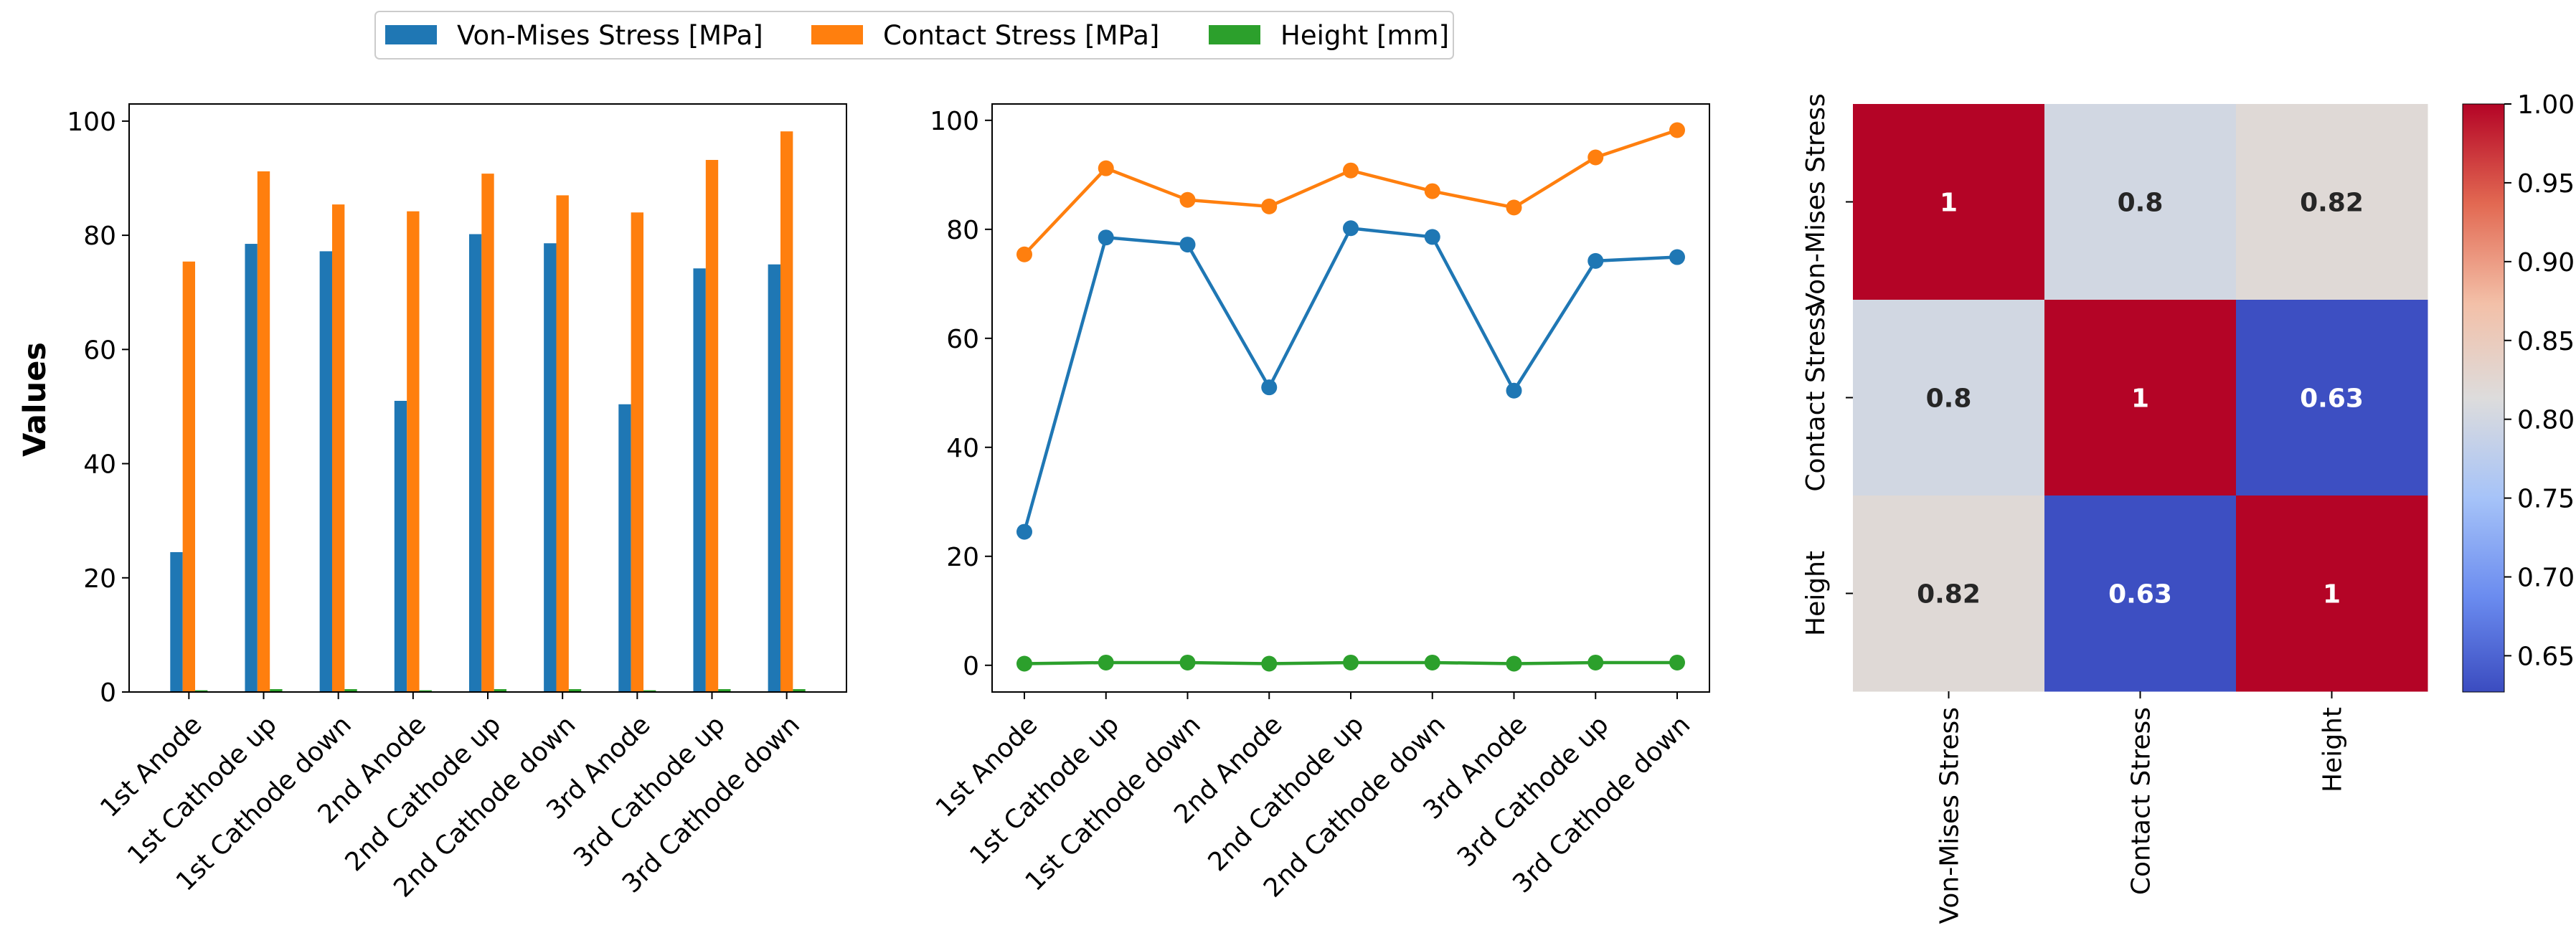 The height and width of the screenshot is (948, 2576). I want to click on point-contact-stress-mpa-1st-cathode-down, so click(1187, 199).